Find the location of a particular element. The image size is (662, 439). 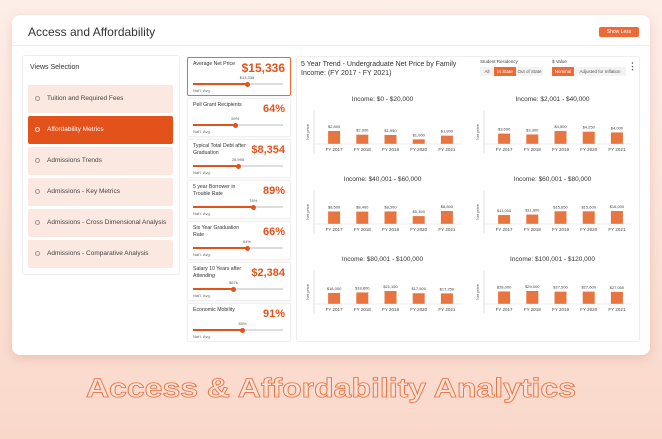

value-label: $18,800 is located at coordinates (362, 287).